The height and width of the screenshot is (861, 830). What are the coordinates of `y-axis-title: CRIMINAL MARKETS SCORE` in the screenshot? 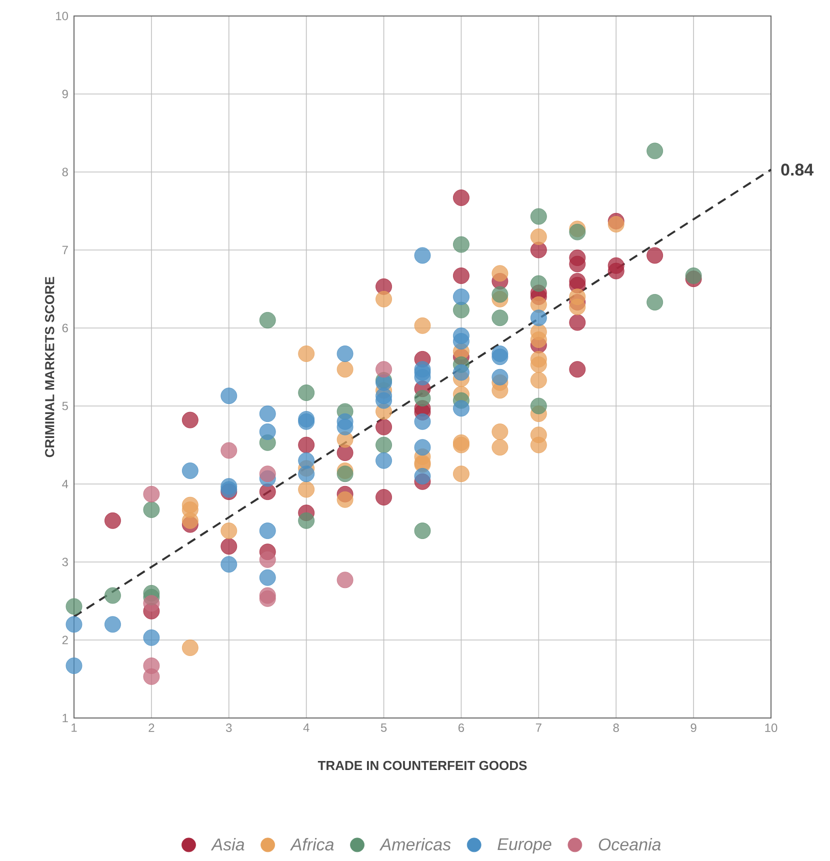 It's located at (49, 367).